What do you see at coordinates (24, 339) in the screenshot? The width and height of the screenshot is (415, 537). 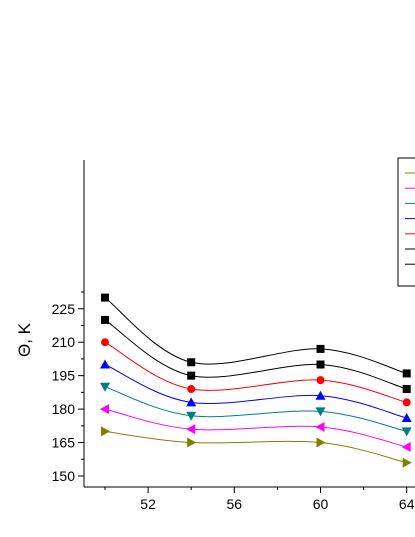 I see `y-axis-title: Θ, K` at bounding box center [24, 339].